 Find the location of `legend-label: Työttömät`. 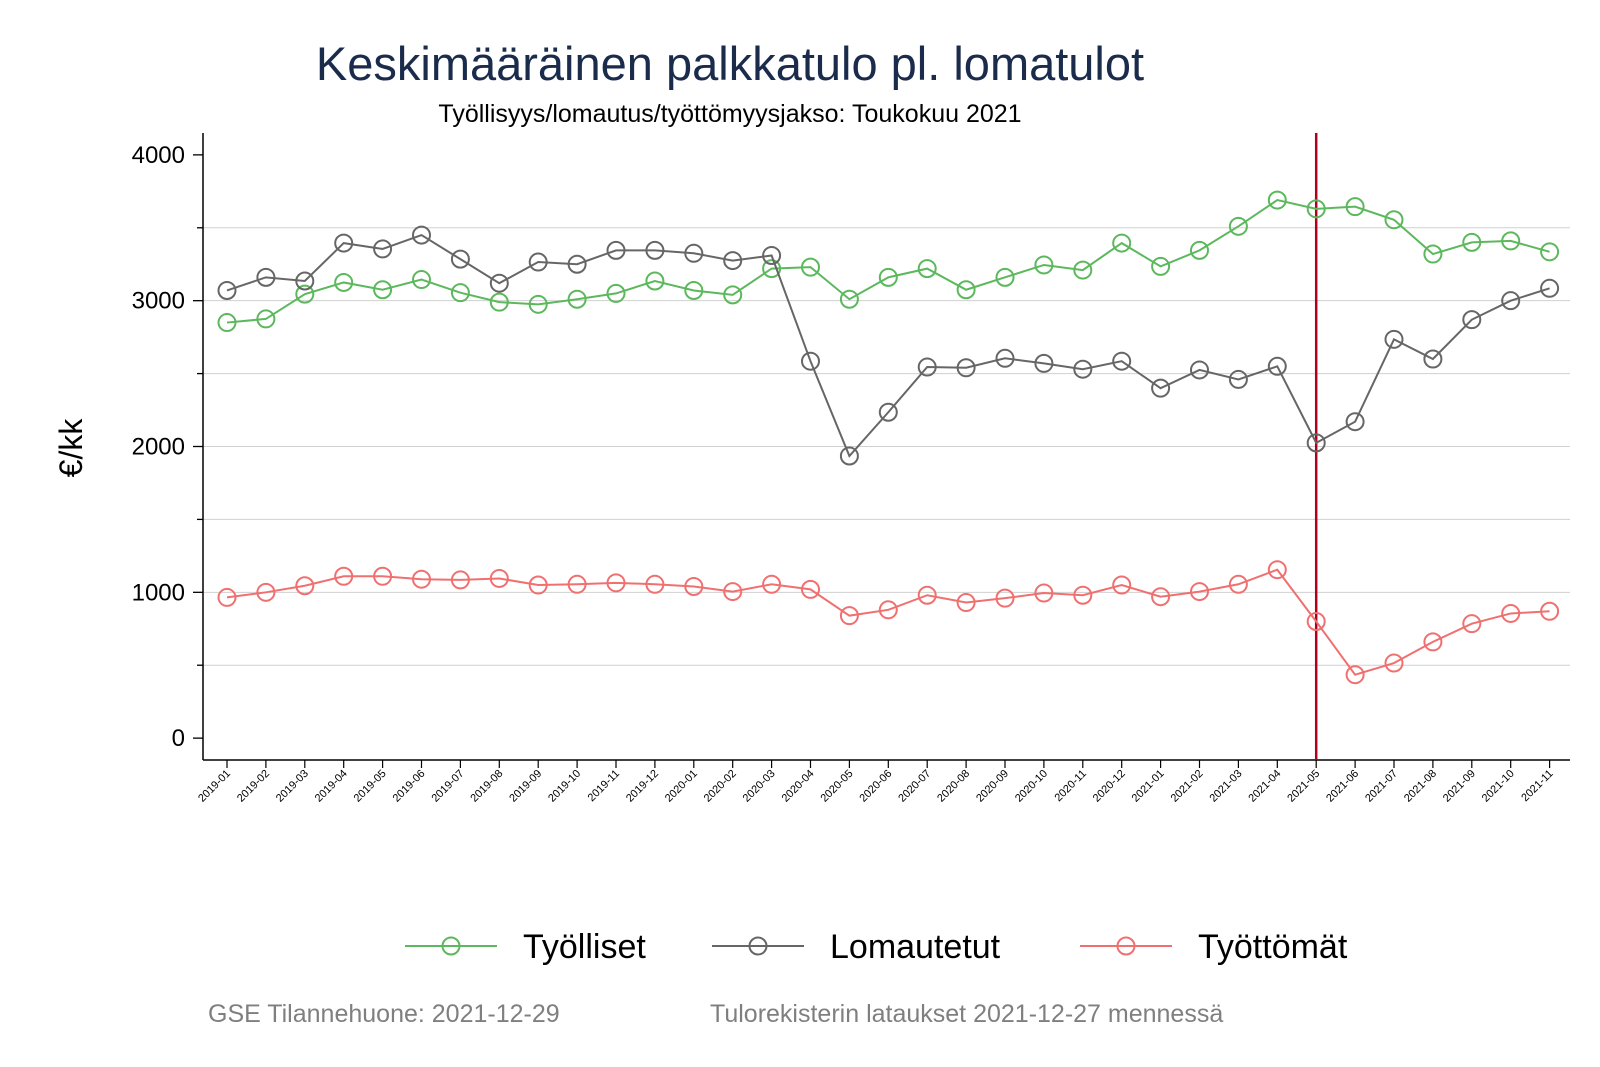

legend-label: Työttömät is located at coordinates (1273, 947).